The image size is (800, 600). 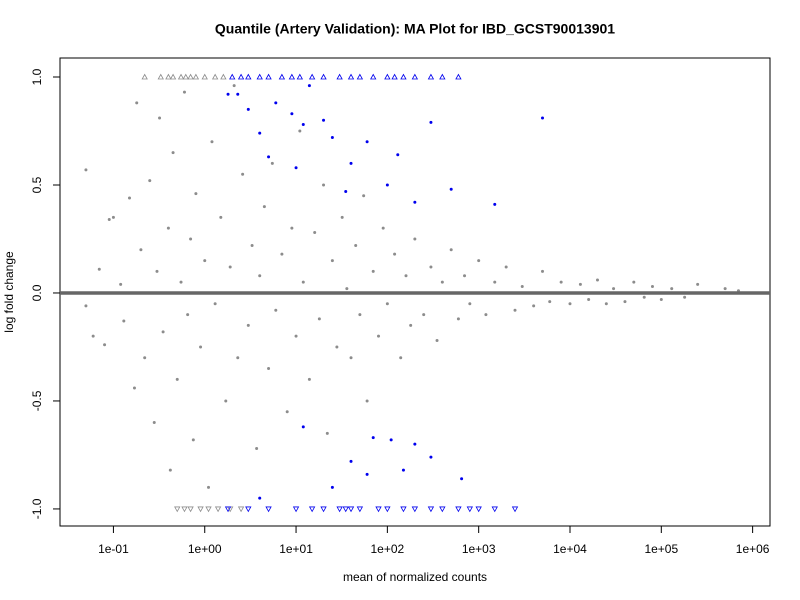 I want to click on y-tick-label: 0.5, so click(x=37, y=184).